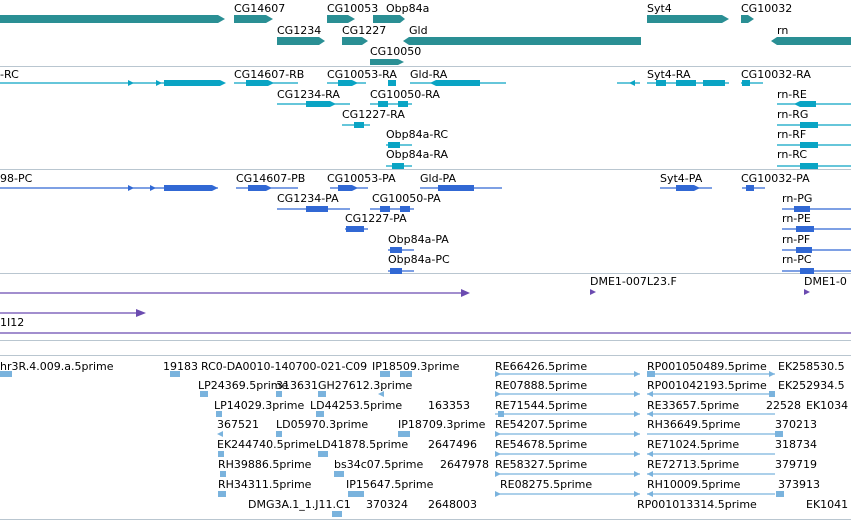  What do you see at coordinates (783, 405) in the screenshot?
I see `est-label: 22528` at bounding box center [783, 405].